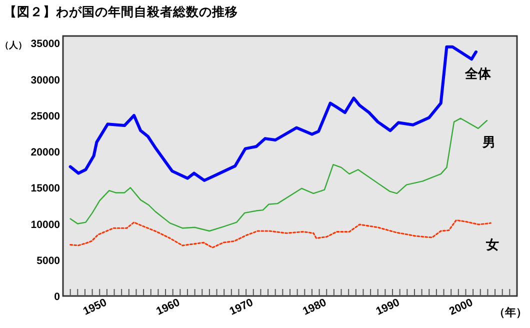  Describe the element at coordinates (478, 73) in the screenshot. I see `series-label: 全体` at that location.